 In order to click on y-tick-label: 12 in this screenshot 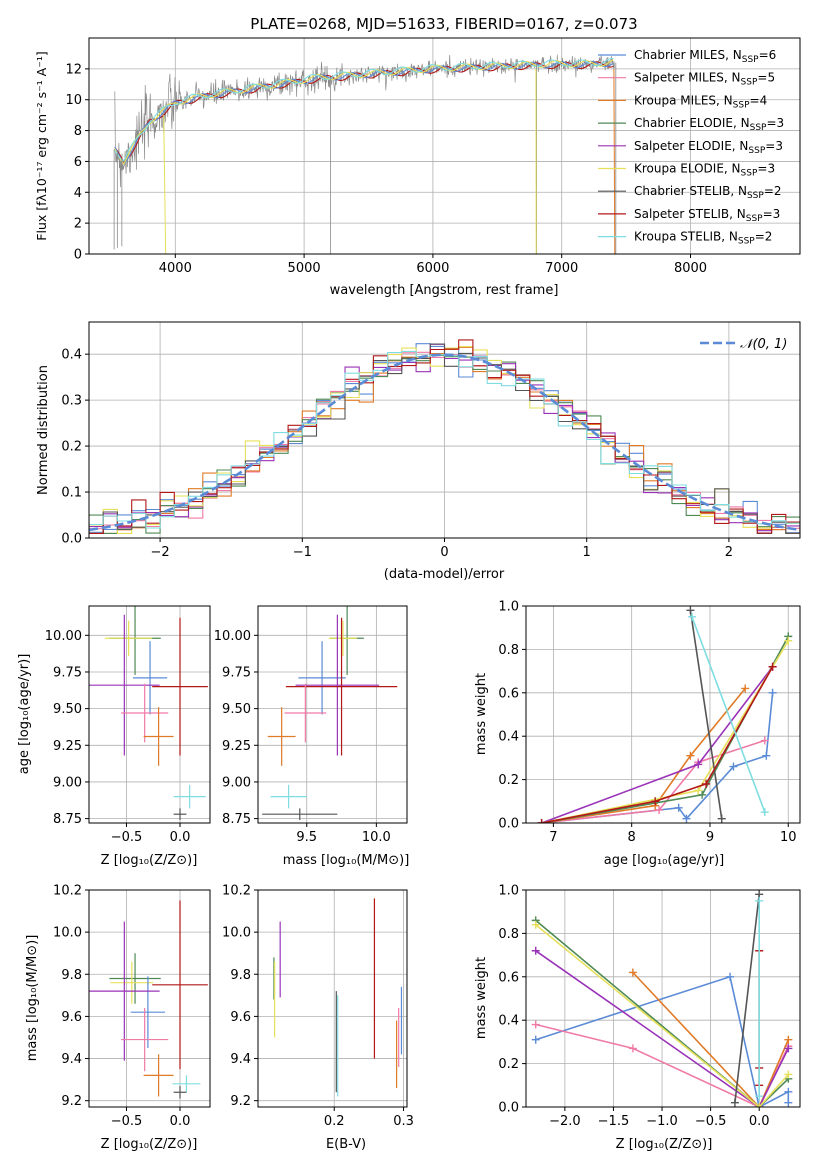, I will do `click(73, 69)`.